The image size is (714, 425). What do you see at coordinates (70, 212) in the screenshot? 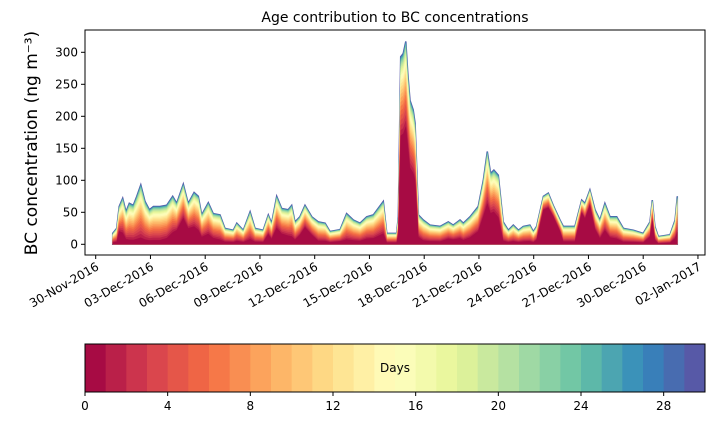
I see `y-tick-label: 50` at bounding box center [70, 212].